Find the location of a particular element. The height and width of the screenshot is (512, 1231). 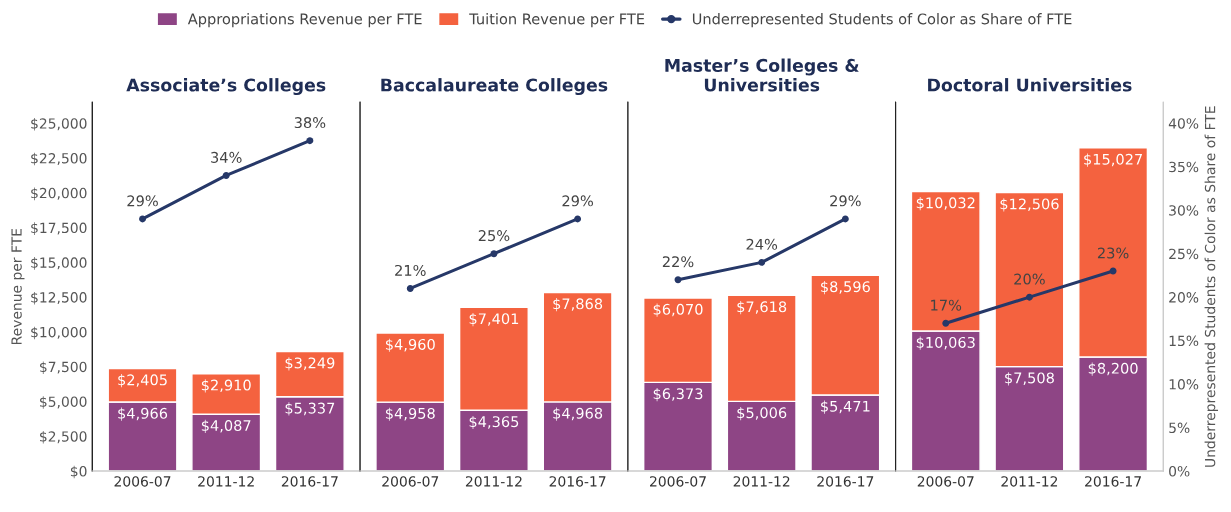

y2-tick-label: 35% is located at coordinates (1184, 167).